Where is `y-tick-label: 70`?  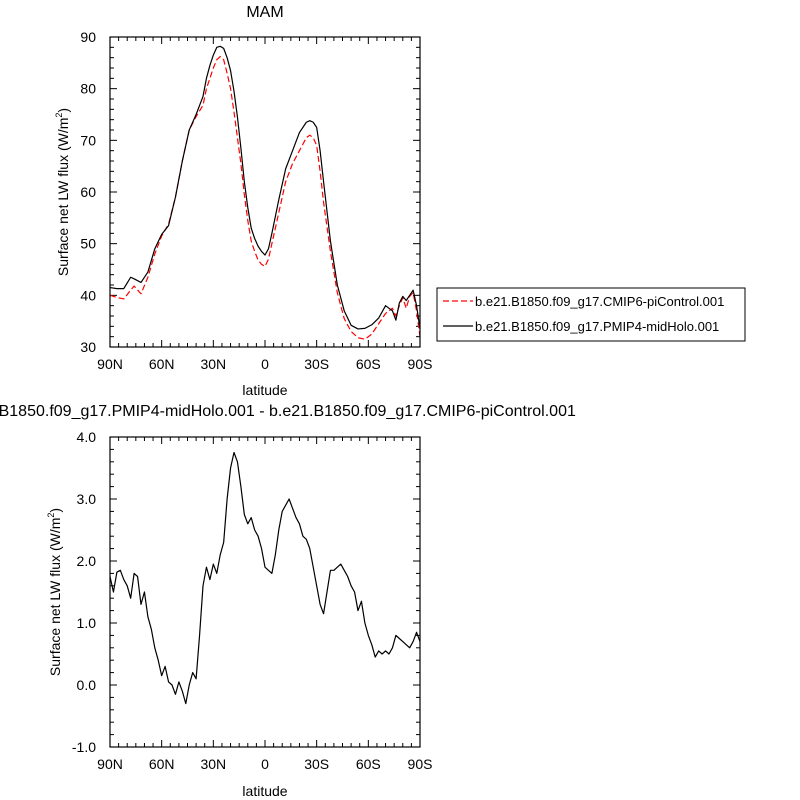 y-tick-label: 70 is located at coordinates (88, 140).